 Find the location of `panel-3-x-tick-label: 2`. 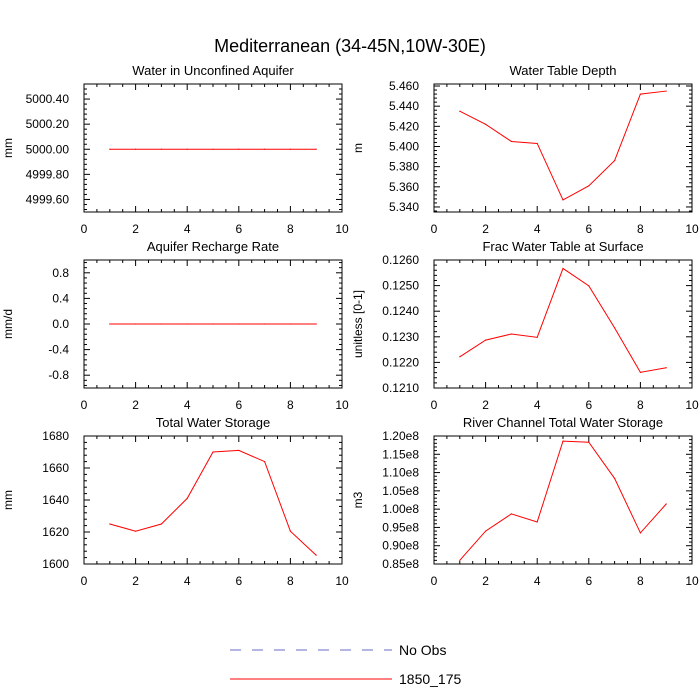

panel-3-x-tick-label: 2 is located at coordinates (135, 405).